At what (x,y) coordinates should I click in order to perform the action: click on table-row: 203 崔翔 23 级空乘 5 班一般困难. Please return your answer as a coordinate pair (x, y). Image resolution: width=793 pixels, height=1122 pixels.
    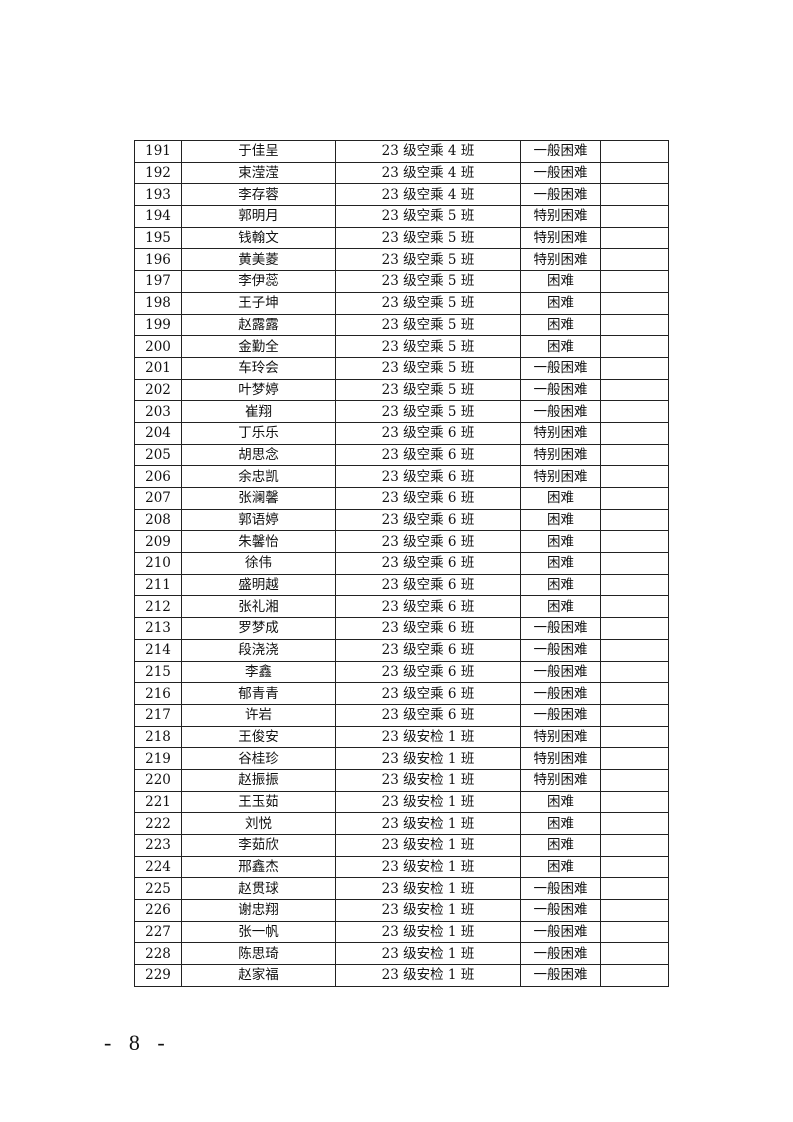
    Looking at the image, I should click on (401, 411).